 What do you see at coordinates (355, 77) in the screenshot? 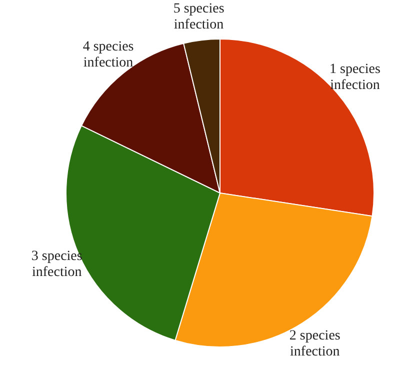
I see `slice-label: 1 species infection` at bounding box center [355, 77].